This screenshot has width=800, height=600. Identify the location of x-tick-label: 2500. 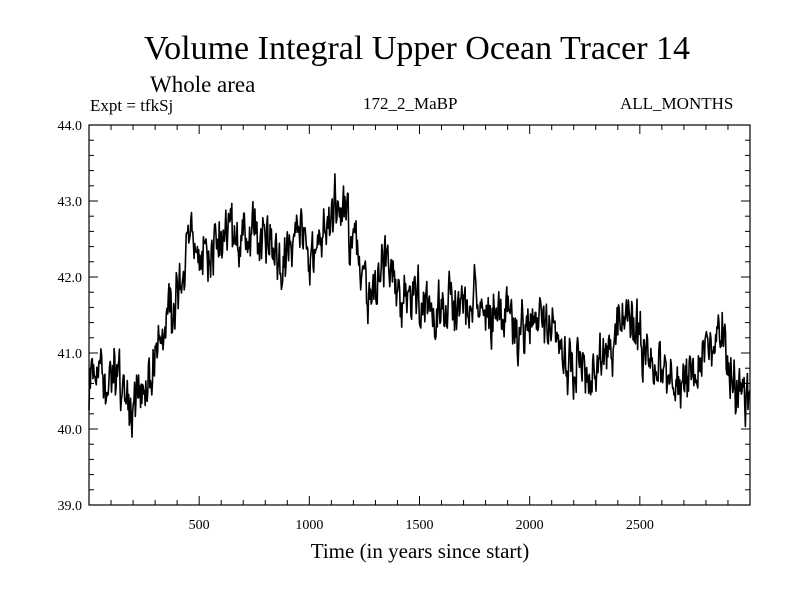
(640, 525).